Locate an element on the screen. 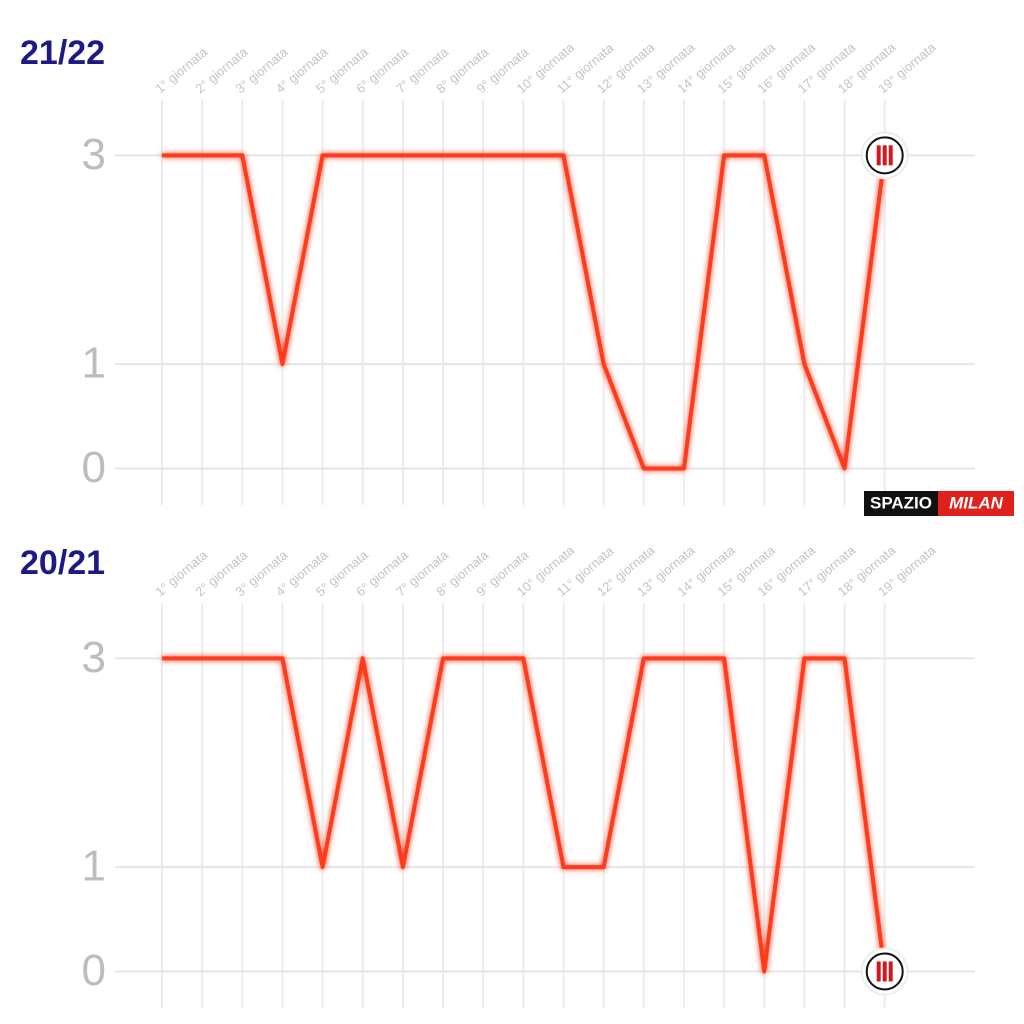 This screenshot has height=1024, width=1024. chart-title: 21/22 is located at coordinates (62, 53).